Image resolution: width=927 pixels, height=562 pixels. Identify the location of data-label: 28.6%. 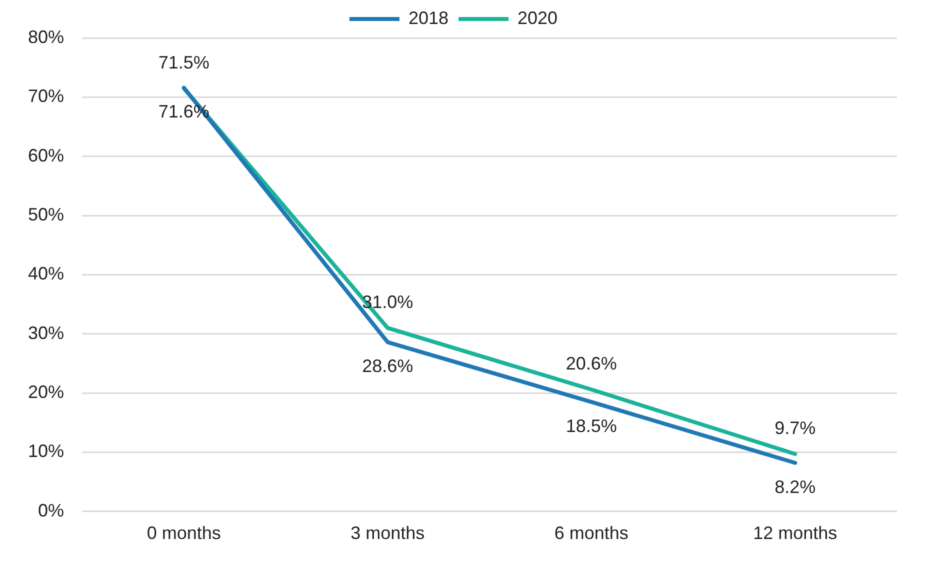
(388, 366).